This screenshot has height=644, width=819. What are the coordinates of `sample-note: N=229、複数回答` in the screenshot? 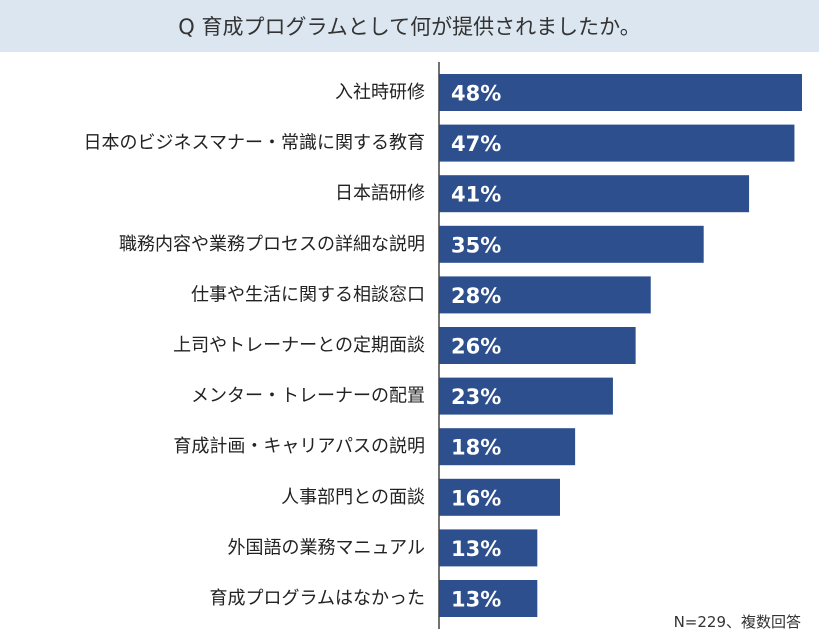 It's located at (737, 622).